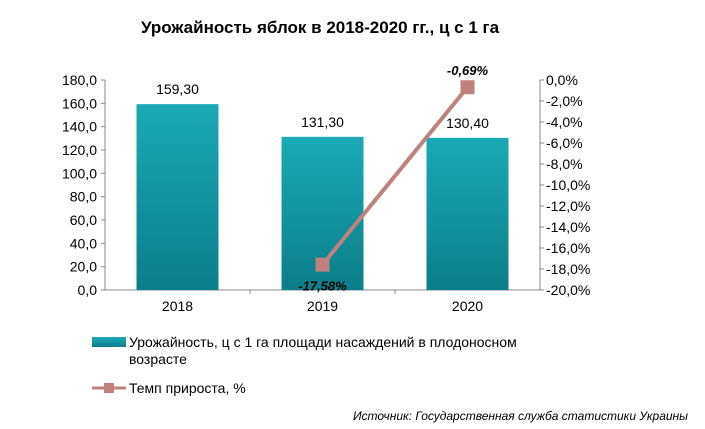 This screenshot has width=705, height=429. What do you see at coordinates (564, 122) in the screenshot?
I see `right-tick-label: -4,0%` at bounding box center [564, 122].